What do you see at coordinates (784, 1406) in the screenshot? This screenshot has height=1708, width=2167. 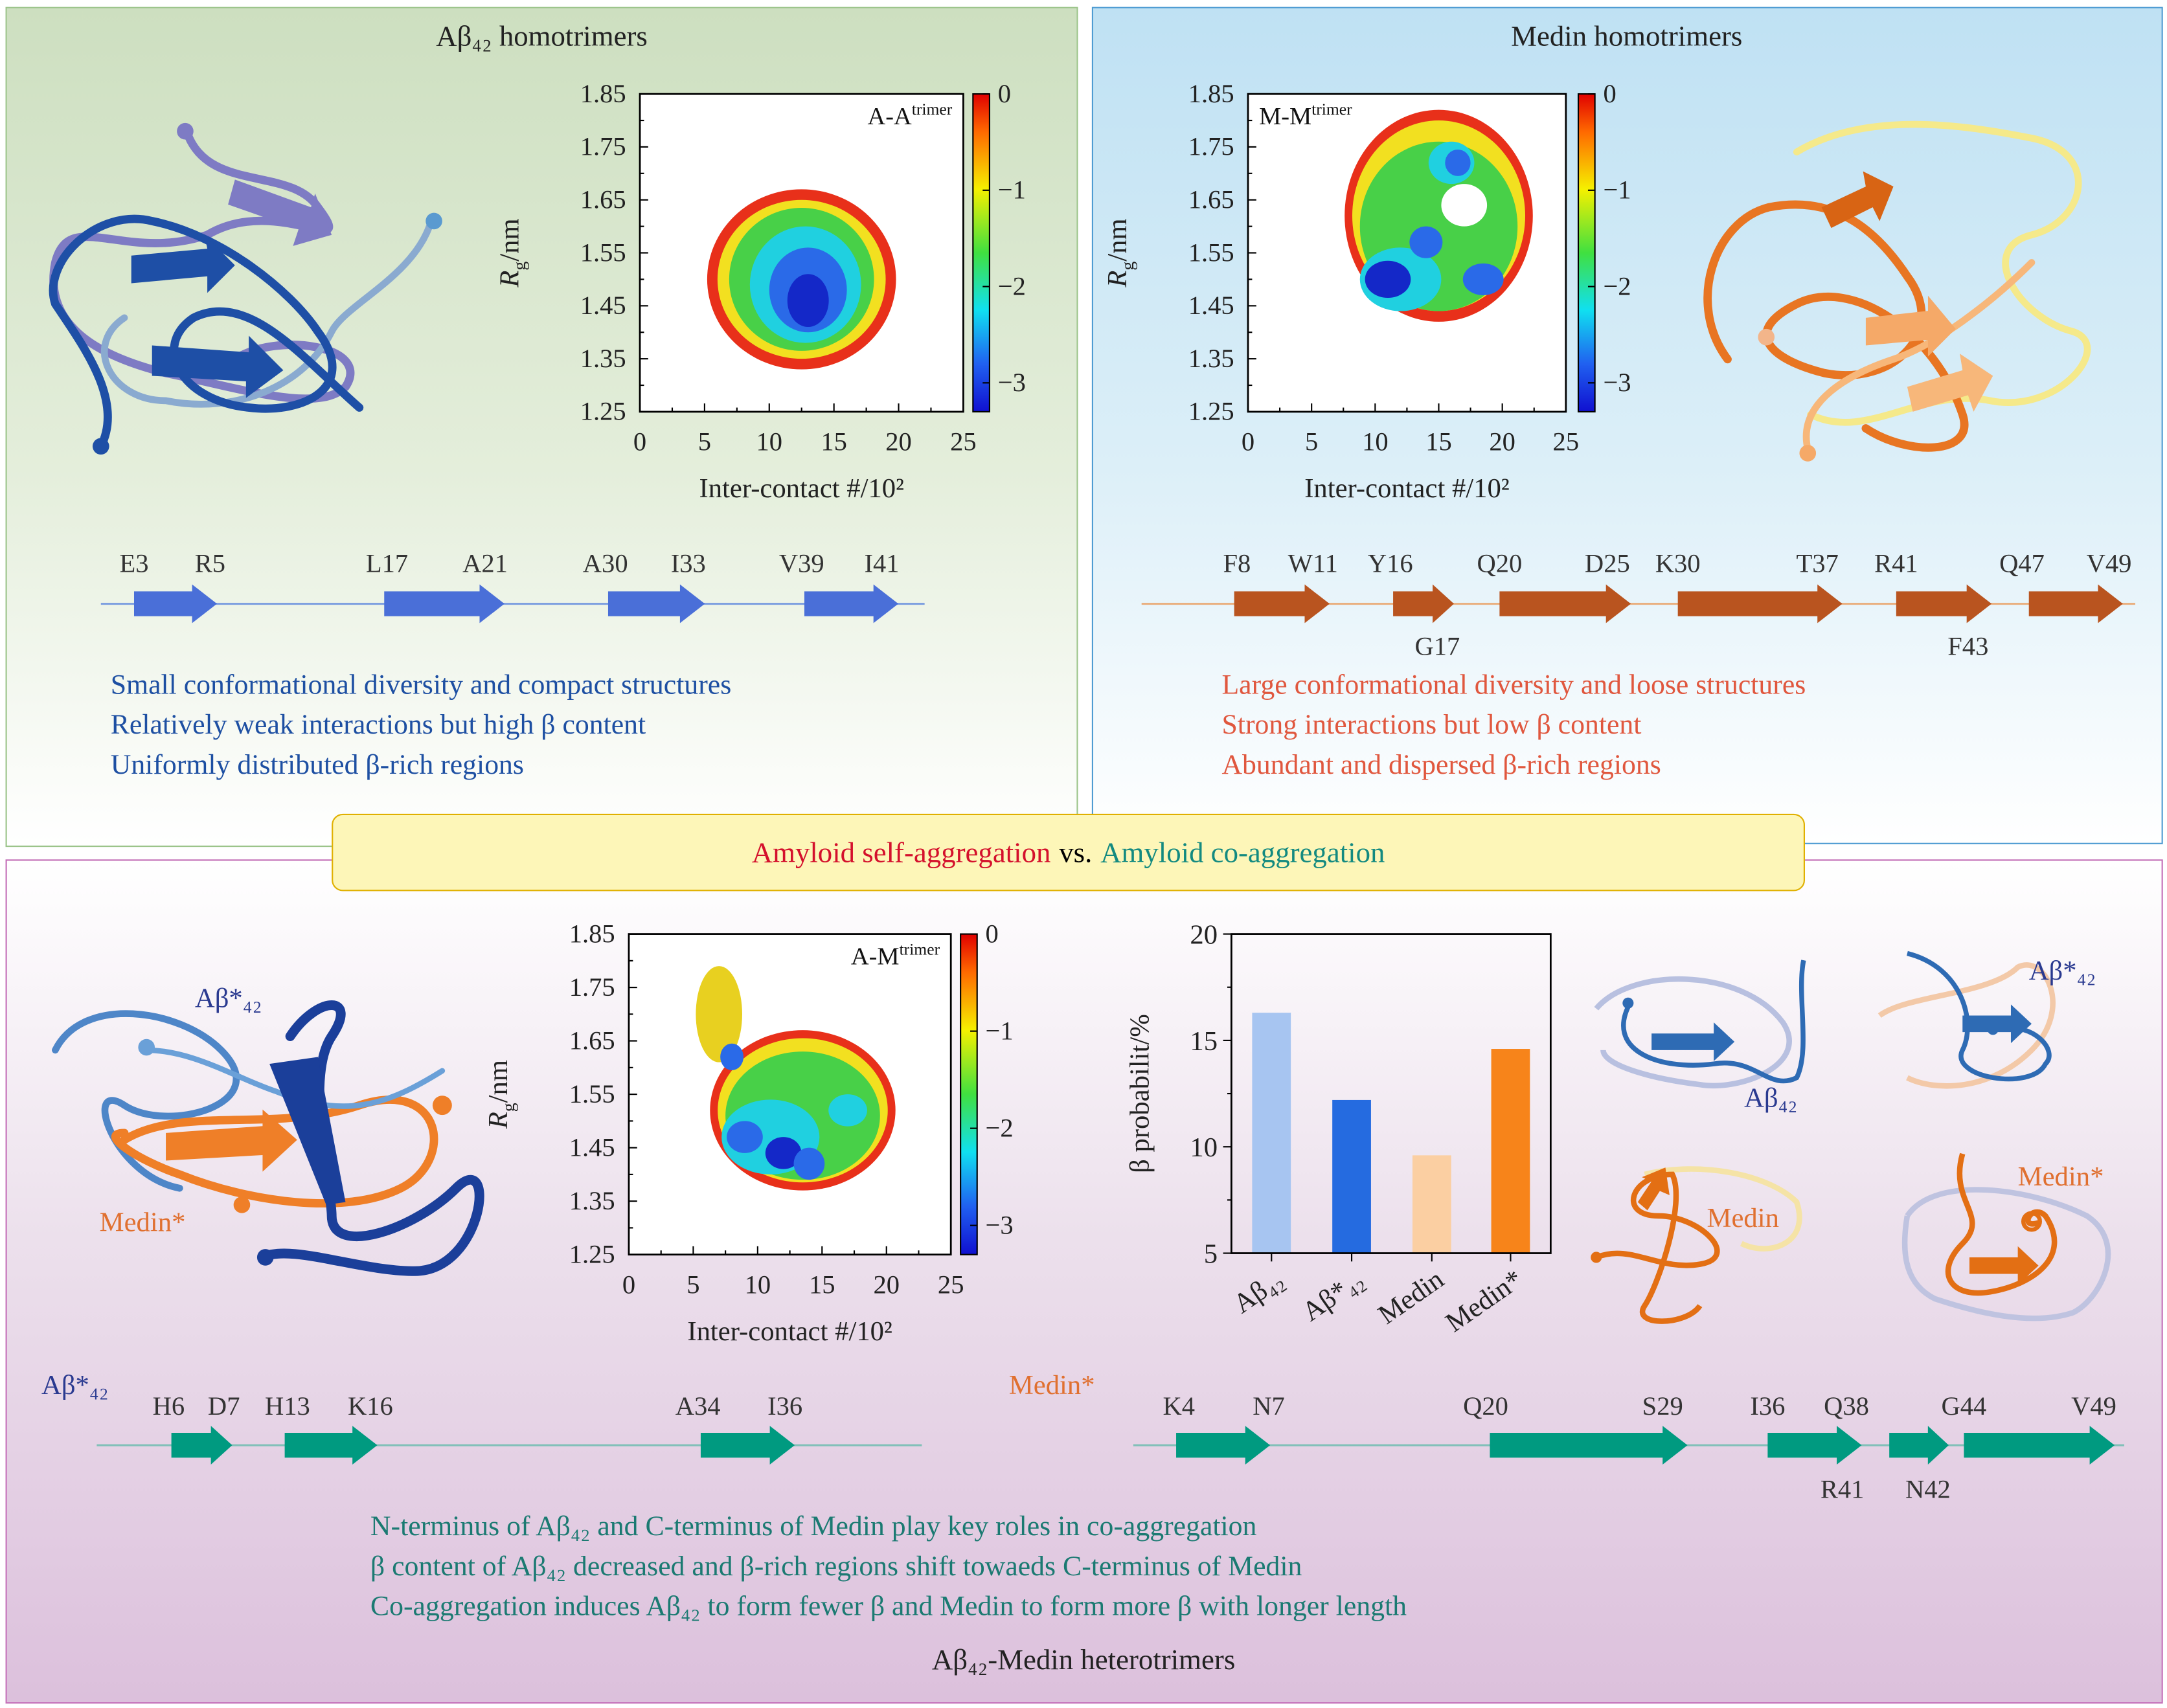 I see `residue-label: I36` at bounding box center [784, 1406].